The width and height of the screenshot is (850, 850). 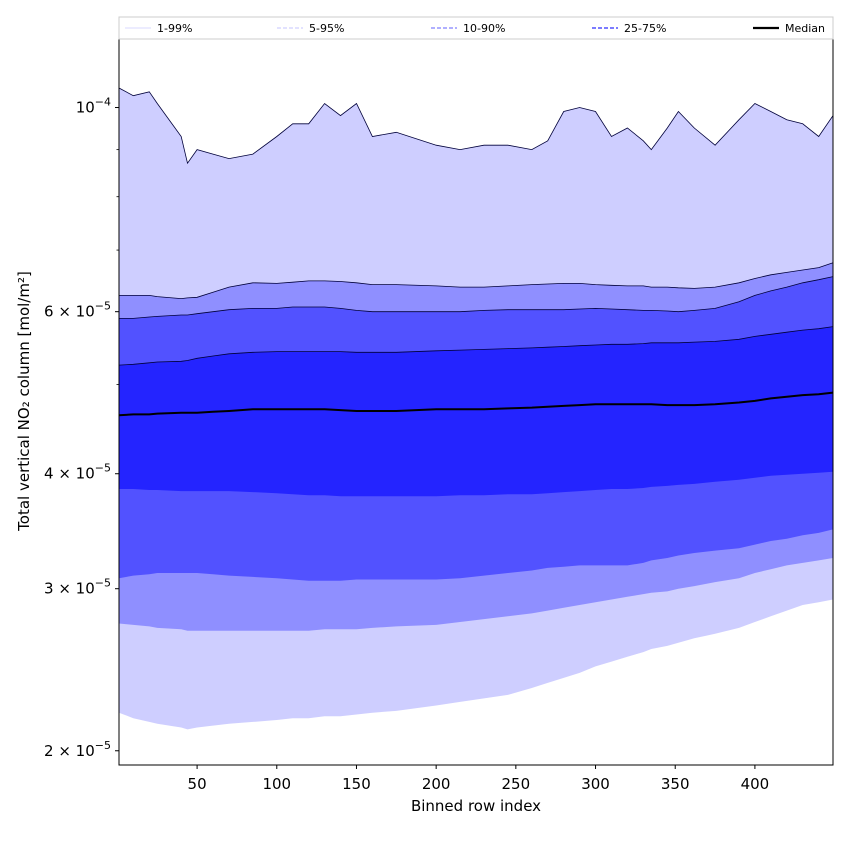 I want to click on legend-label: 25-75%, so click(x=645, y=28).